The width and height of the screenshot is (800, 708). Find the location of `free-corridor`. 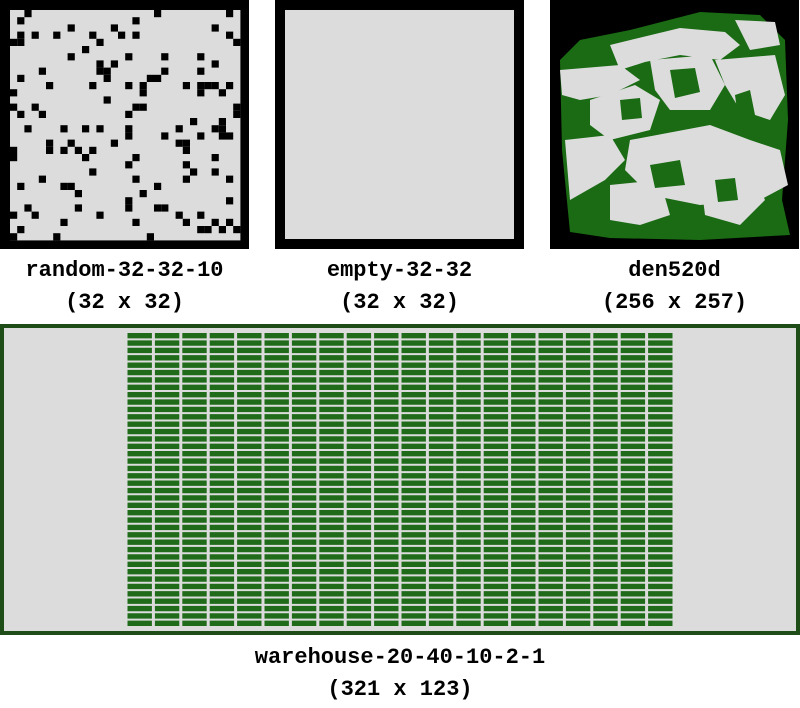

free-corridor is located at coordinates (600, 82).